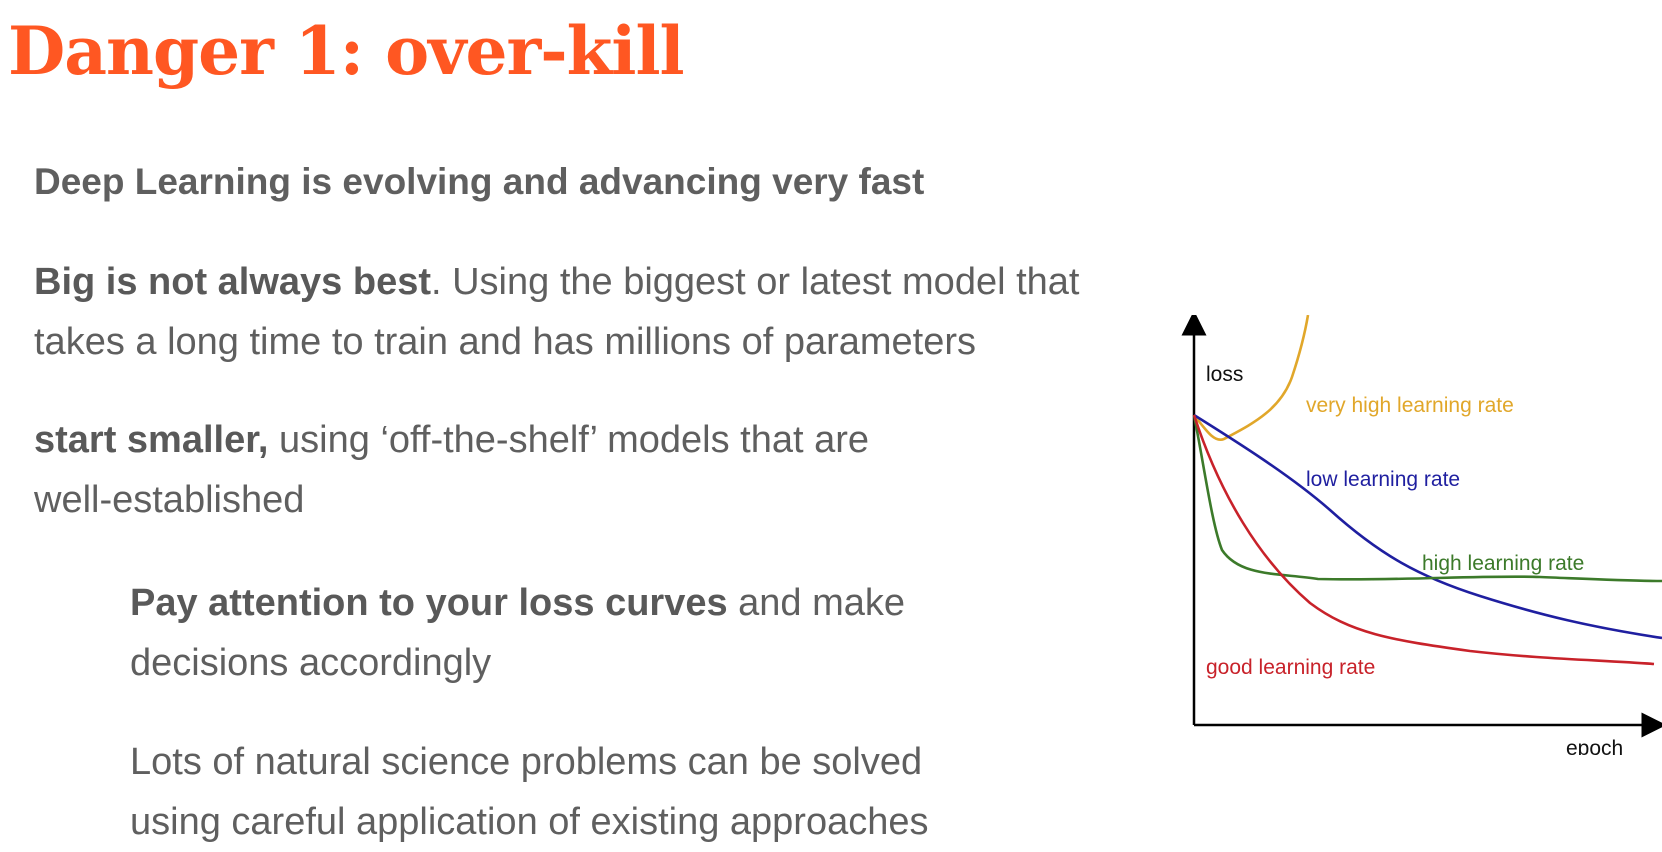 The width and height of the screenshot is (1662, 852). I want to click on series-label-very-high-learning-rate: very high learning rate, so click(1410, 405).